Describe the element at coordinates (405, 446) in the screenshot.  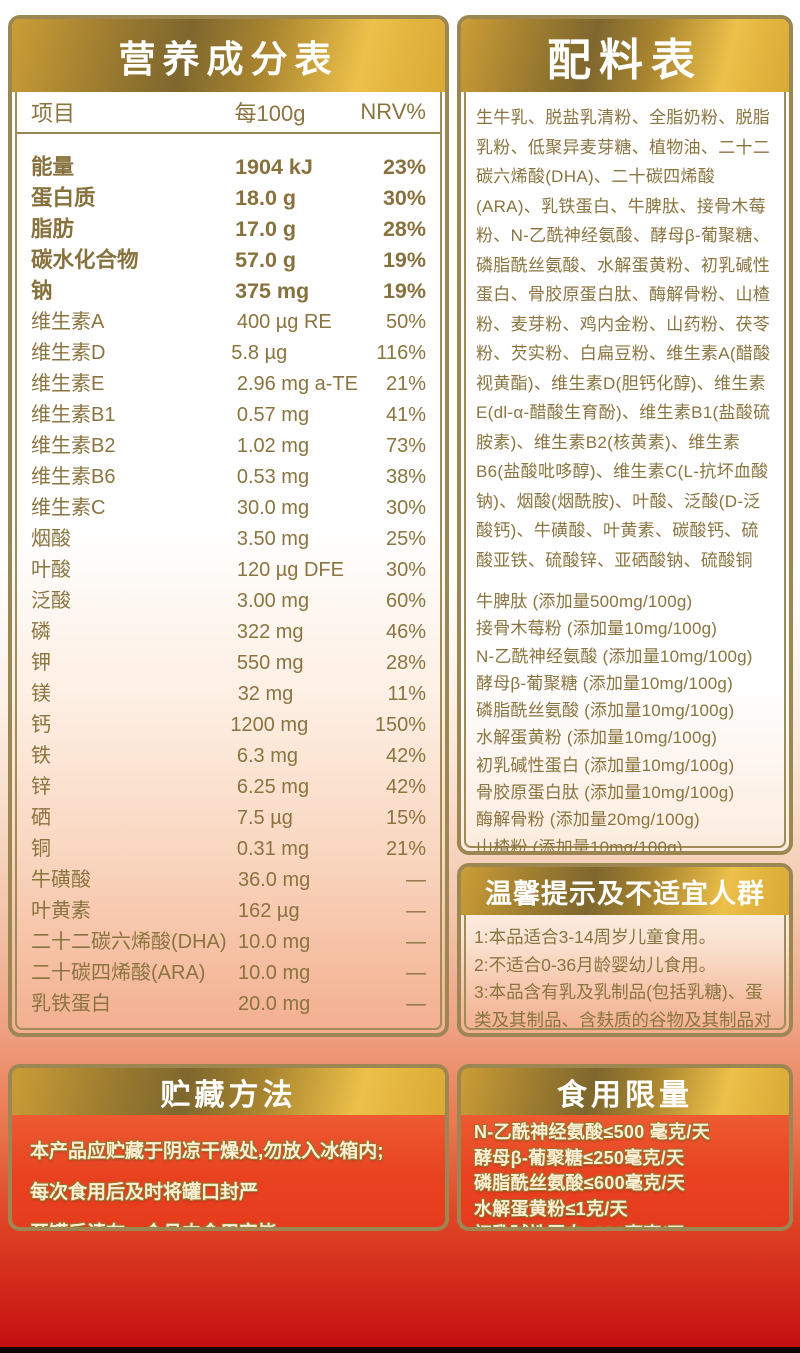
I see `nutrient-nrv: 73%` at that location.